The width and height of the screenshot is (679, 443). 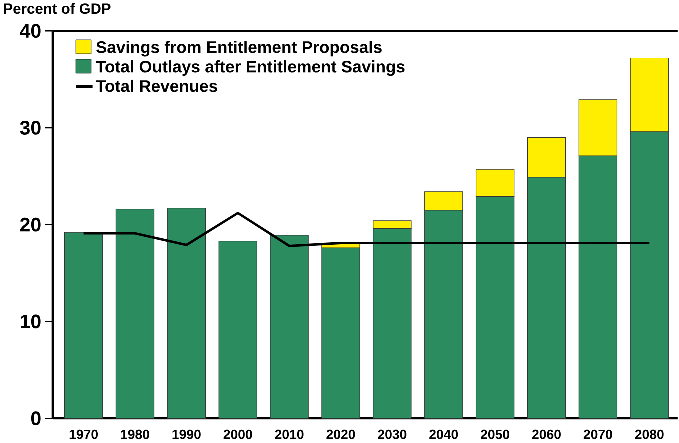 I want to click on x-tick-label: 2070, so click(x=598, y=435).